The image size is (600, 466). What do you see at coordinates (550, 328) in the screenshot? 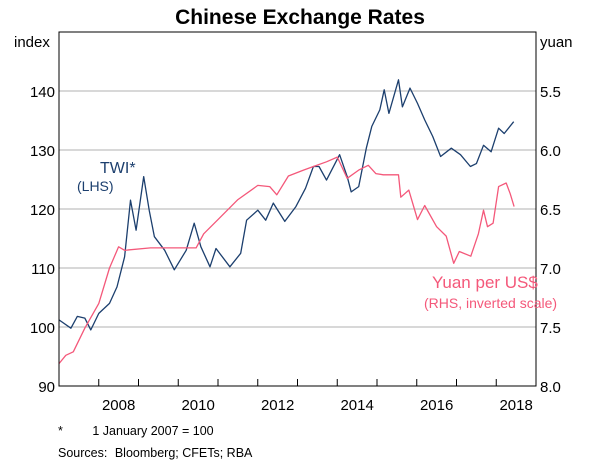
I see `right-tick-label: 7.5` at bounding box center [550, 328].